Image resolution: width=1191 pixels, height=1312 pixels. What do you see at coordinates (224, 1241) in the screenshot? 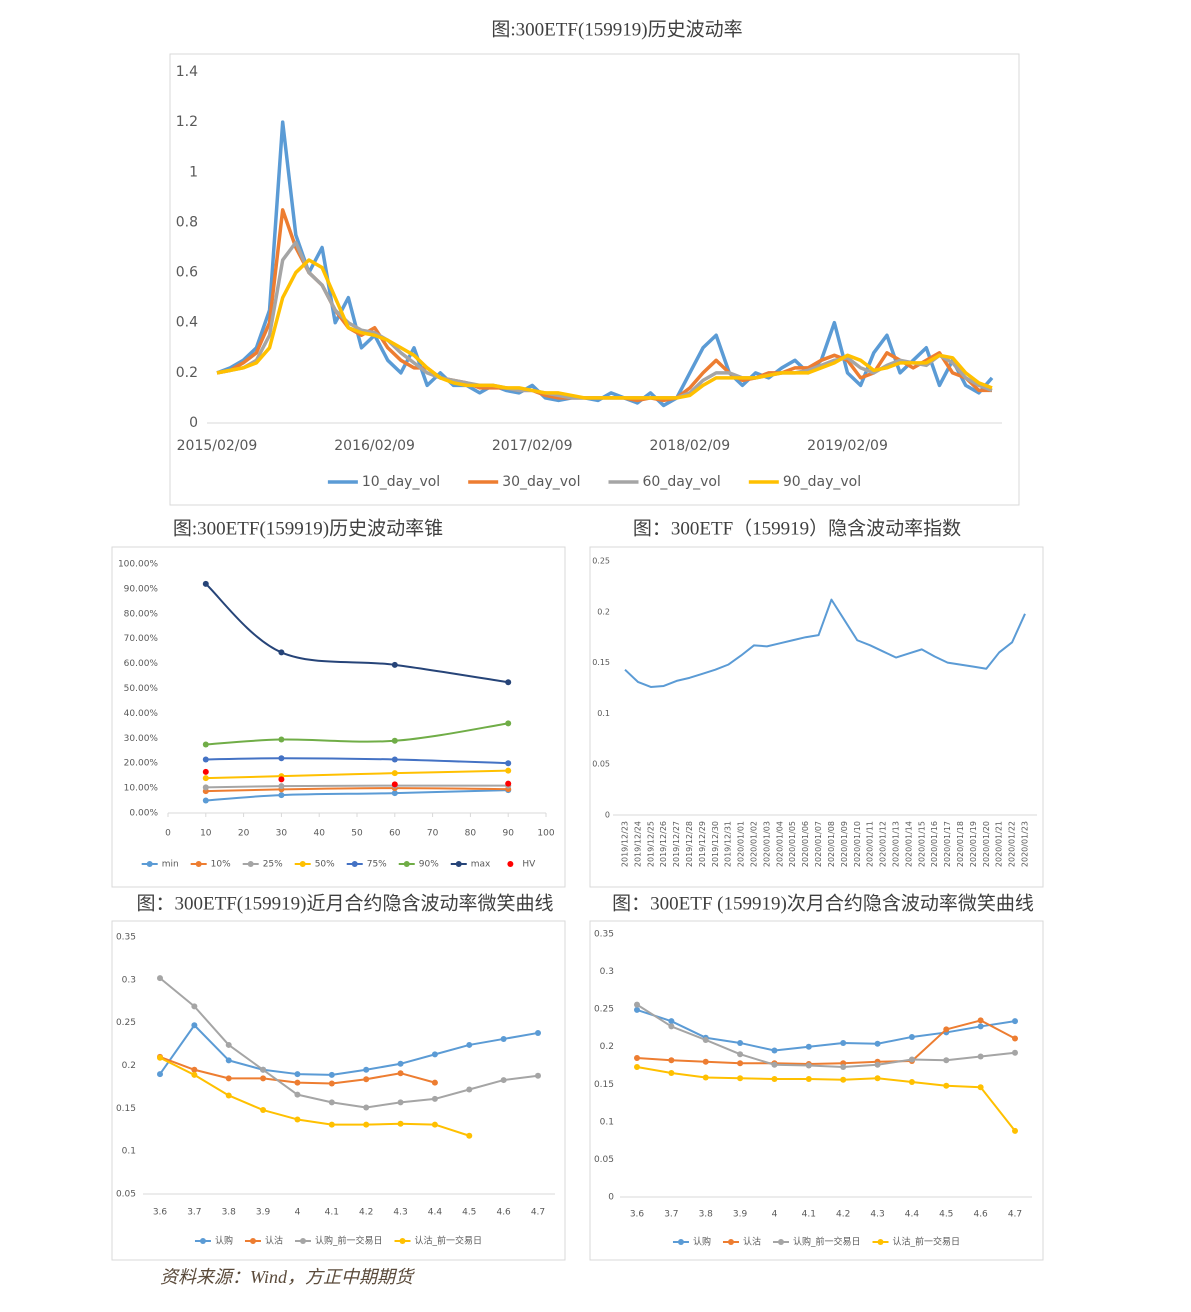
I see `legend-label: 认购` at bounding box center [224, 1241].